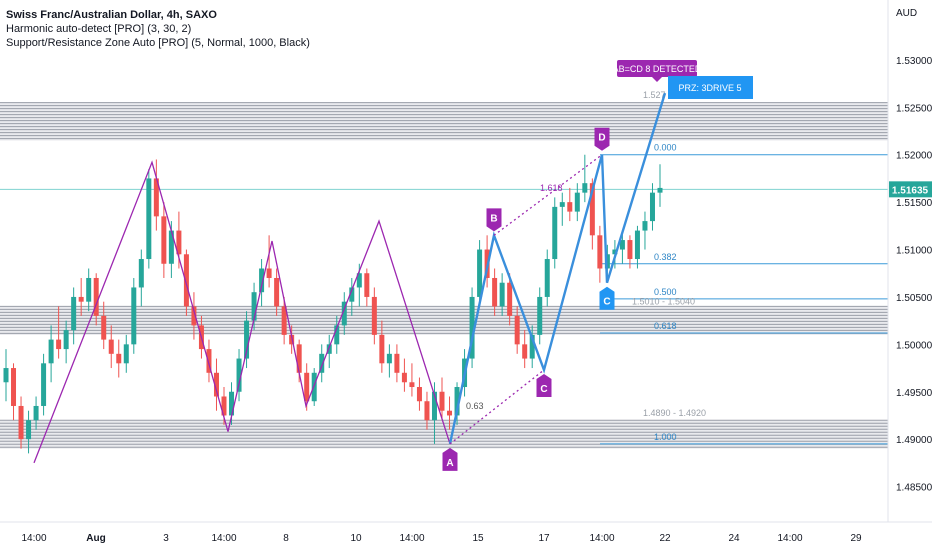 The width and height of the screenshot is (932, 550). I want to click on fib-level-label: 1.000, so click(665, 437).